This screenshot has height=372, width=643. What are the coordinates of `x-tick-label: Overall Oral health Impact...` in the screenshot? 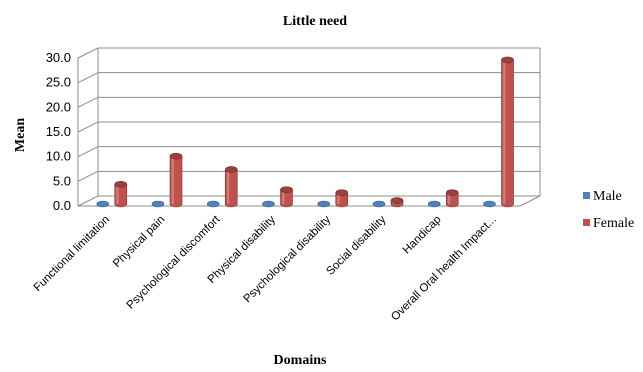 It's located at (444, 269).